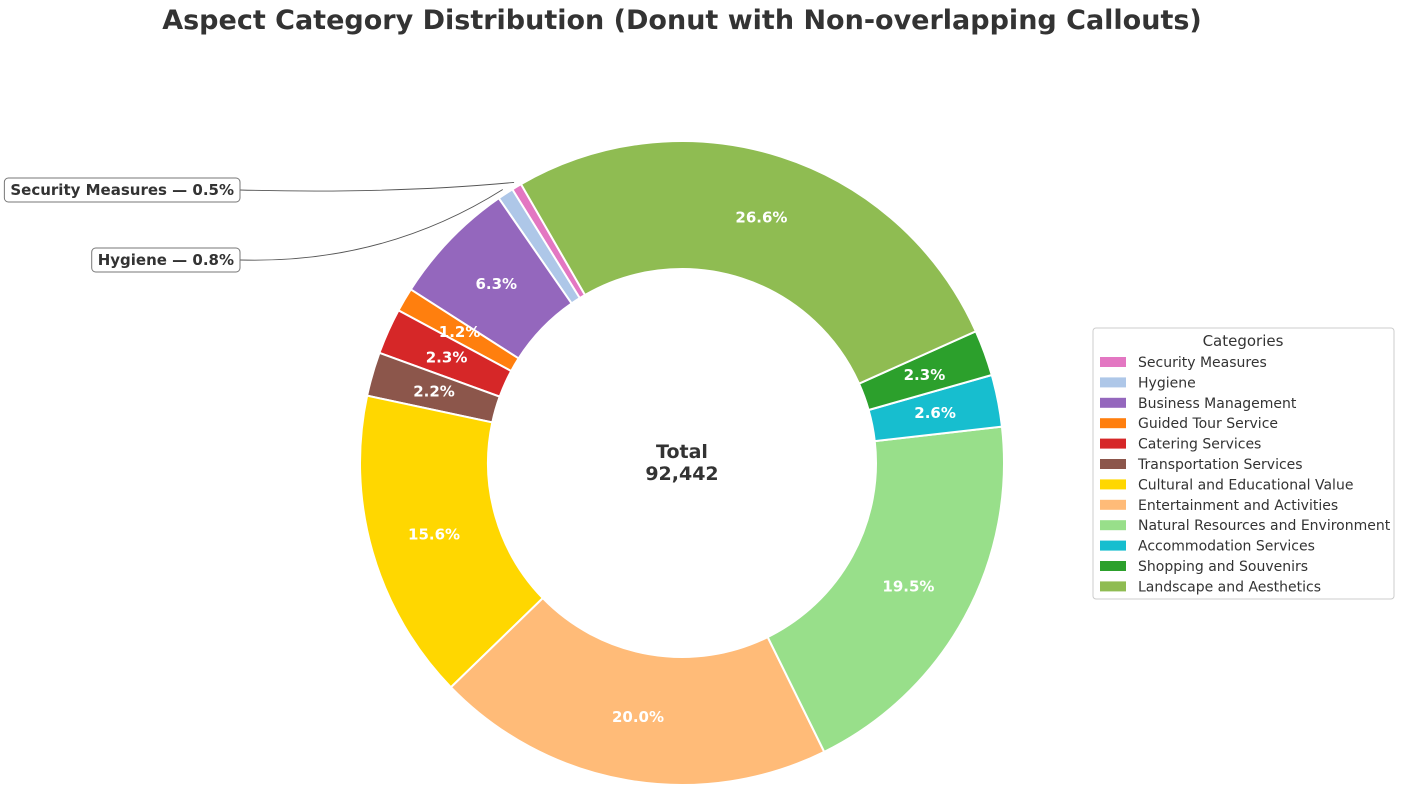  I want to click on legend-label-accommodation-services: Accommodation Services, so click(1226, 547).